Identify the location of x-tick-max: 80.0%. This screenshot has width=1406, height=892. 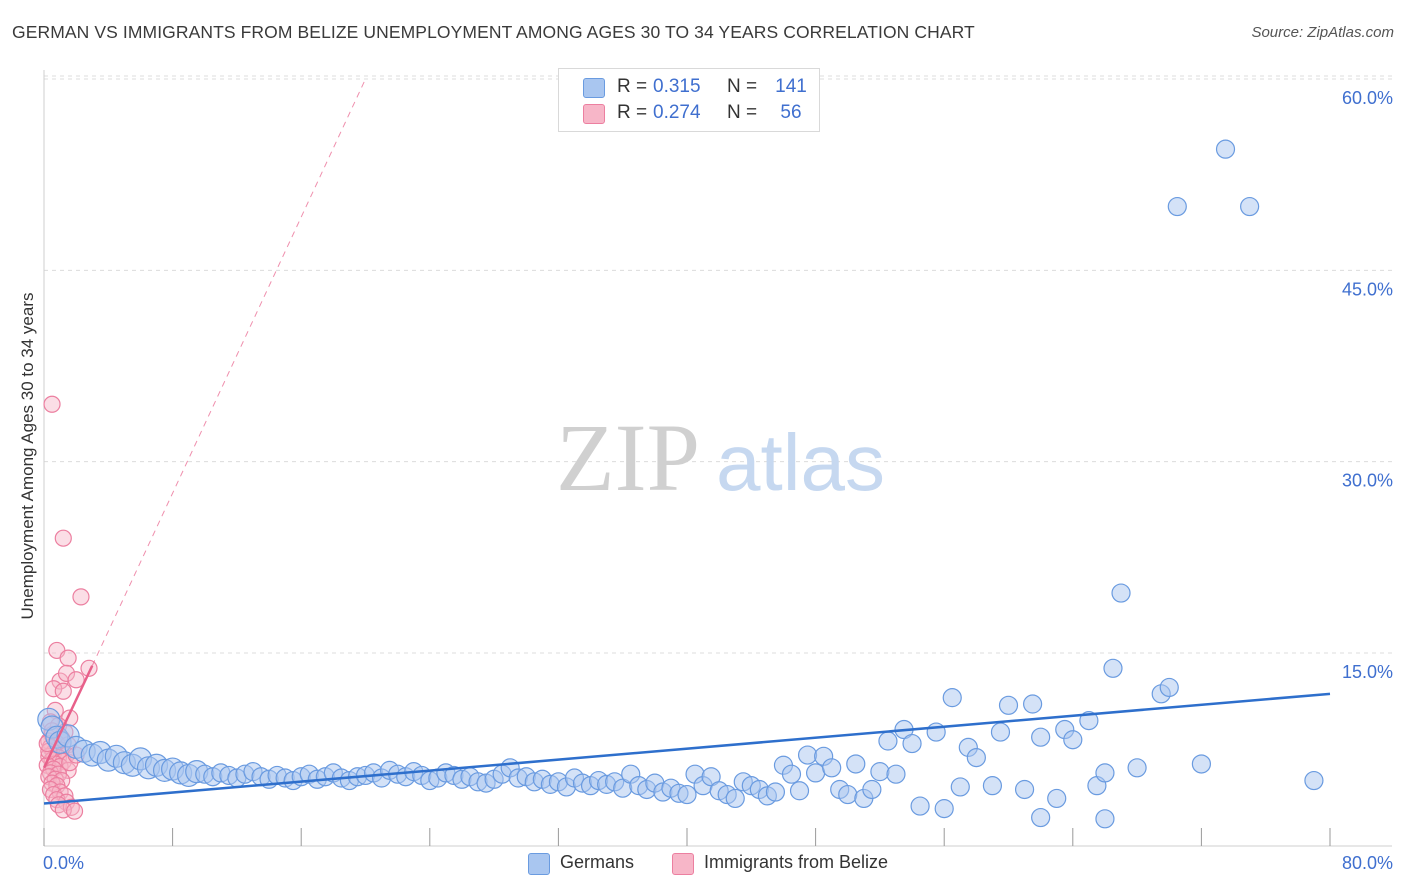
(1367, 863).